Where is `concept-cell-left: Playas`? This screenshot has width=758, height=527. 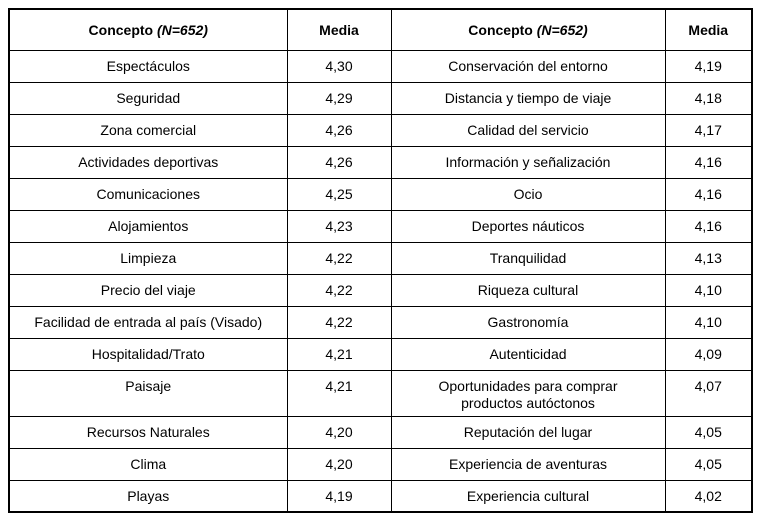 concept-cell-left: Playas is located at coordinates (148, 496).